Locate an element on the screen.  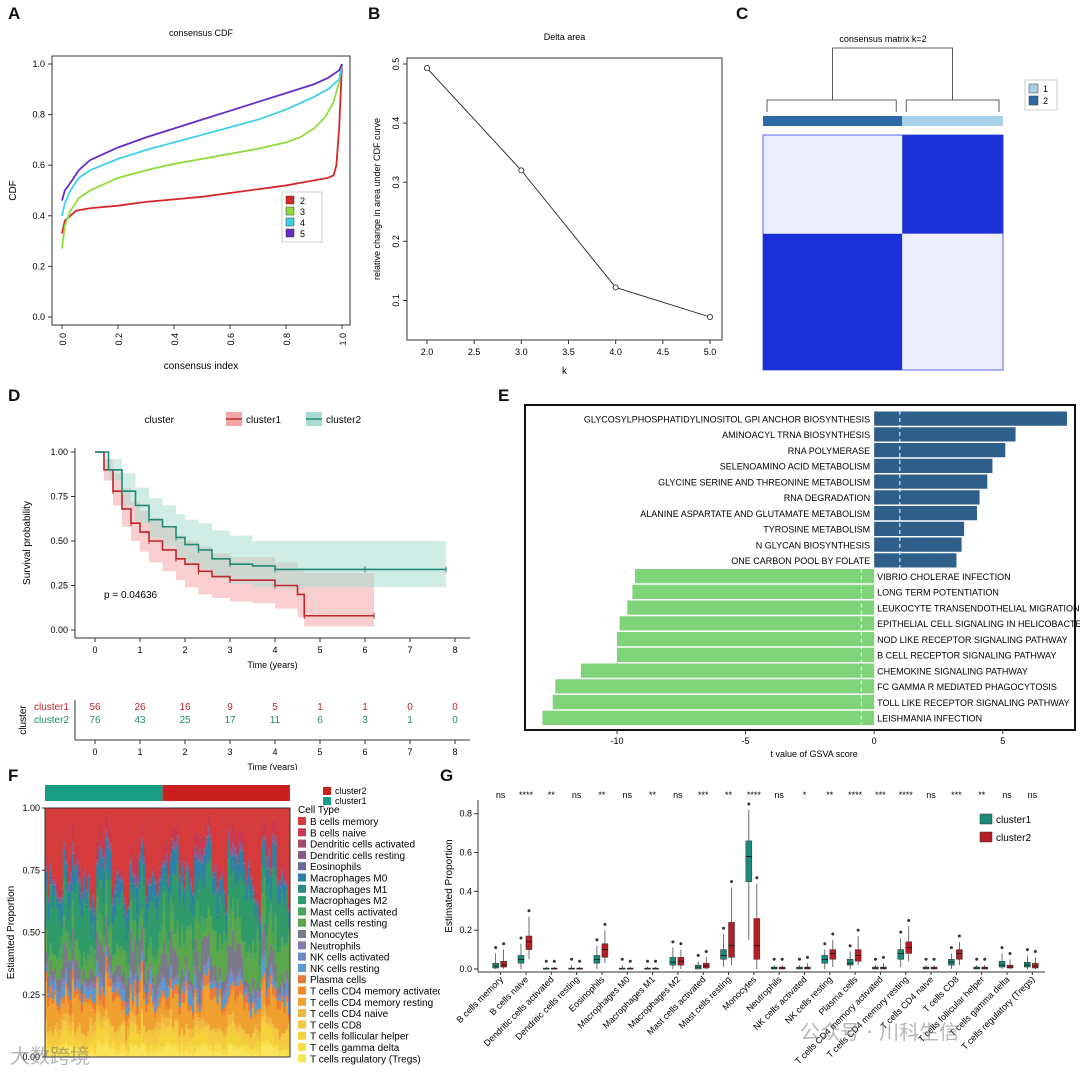
significance-label: **** is located at coordinates (754, 795).